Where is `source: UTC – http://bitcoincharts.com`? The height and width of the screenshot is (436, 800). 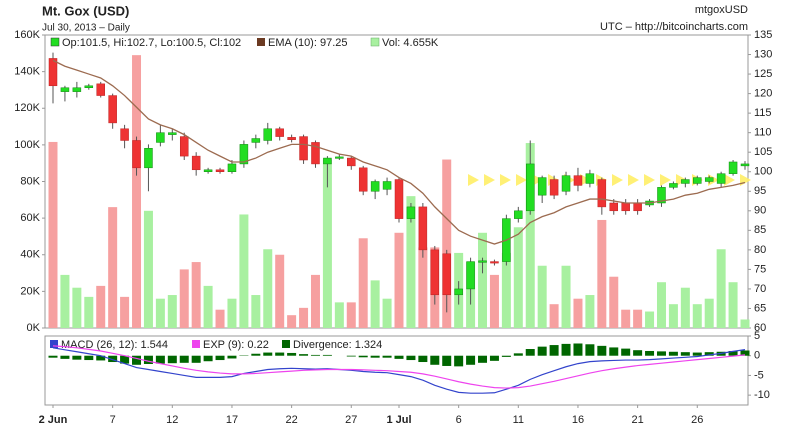
source: UTC – http://bitcoincharts.com is located at coordinates (674, 27).